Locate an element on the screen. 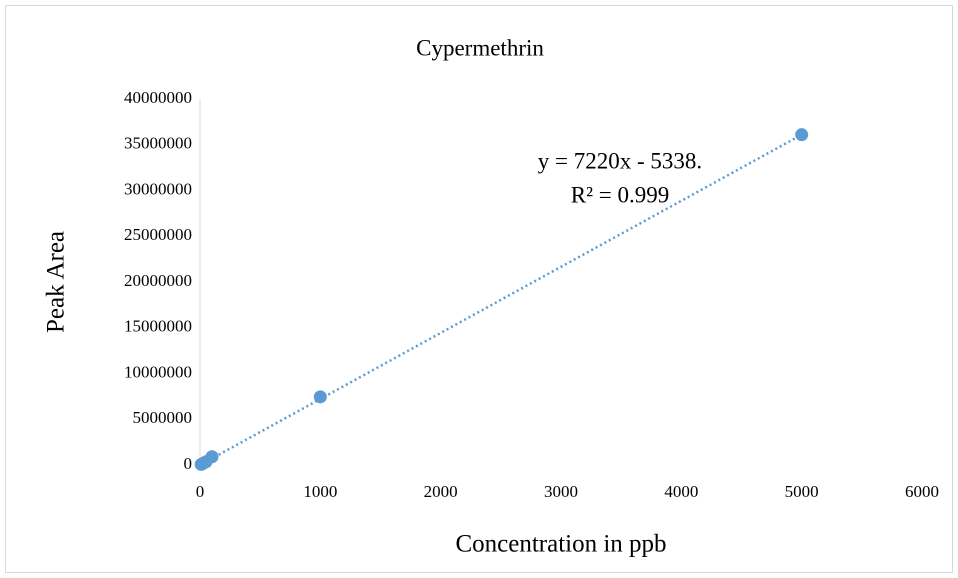 This screenshot has width=958, height=578. x-tick-label: 2000 is located at coordinates (441, 491).